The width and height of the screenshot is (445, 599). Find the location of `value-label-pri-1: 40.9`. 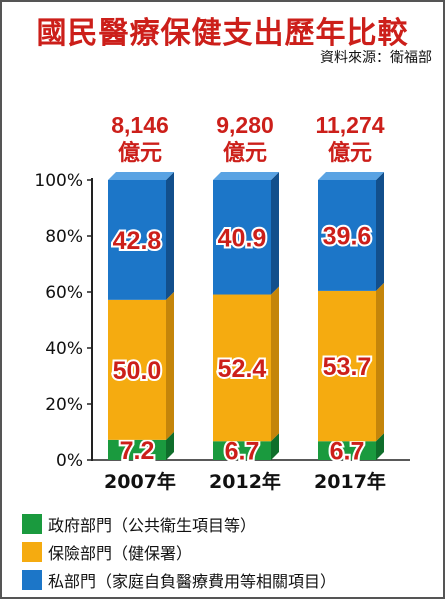

value-label-pri-1: 40.9 is located at coordinates (242, 238).